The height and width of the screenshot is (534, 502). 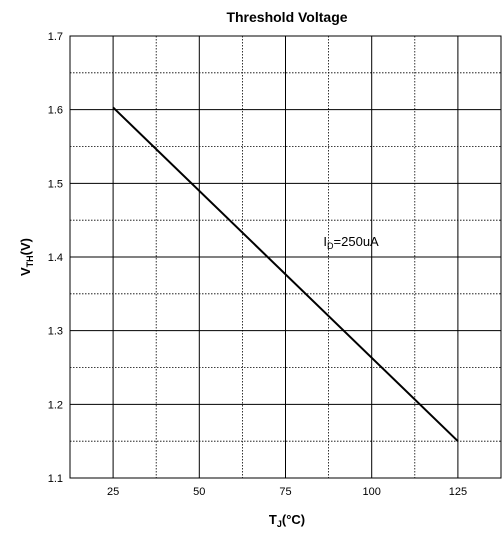 I want to click on y-tick-label: 1.4, so click(x=55, y=258).